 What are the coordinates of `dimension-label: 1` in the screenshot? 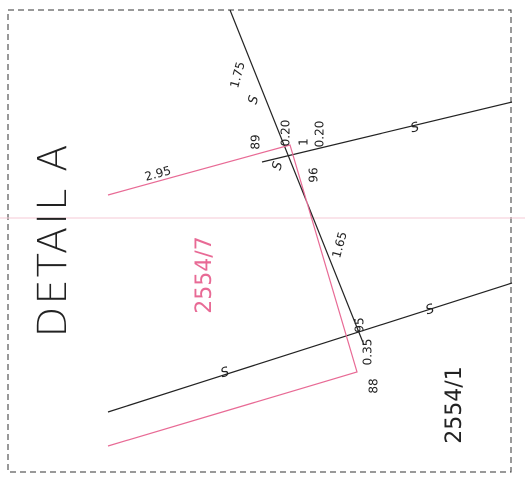 It's located at (304, 142).